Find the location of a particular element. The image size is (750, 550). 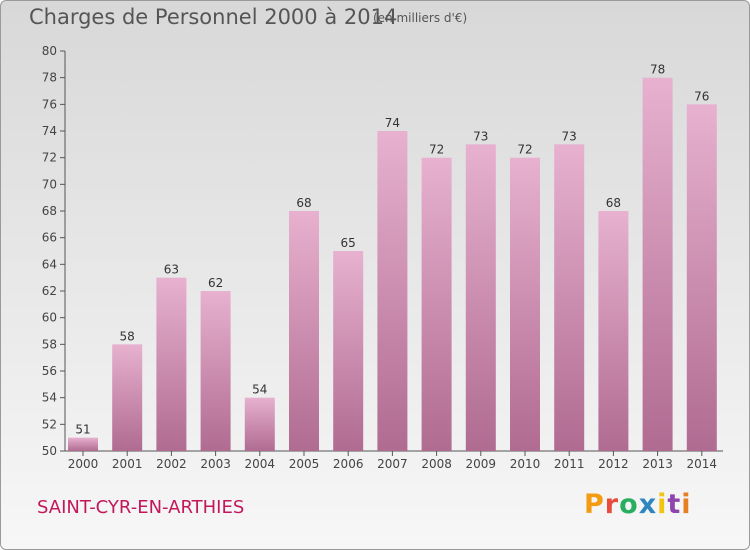

x-tick-label: 2014 is located at coordinates (702, 464).